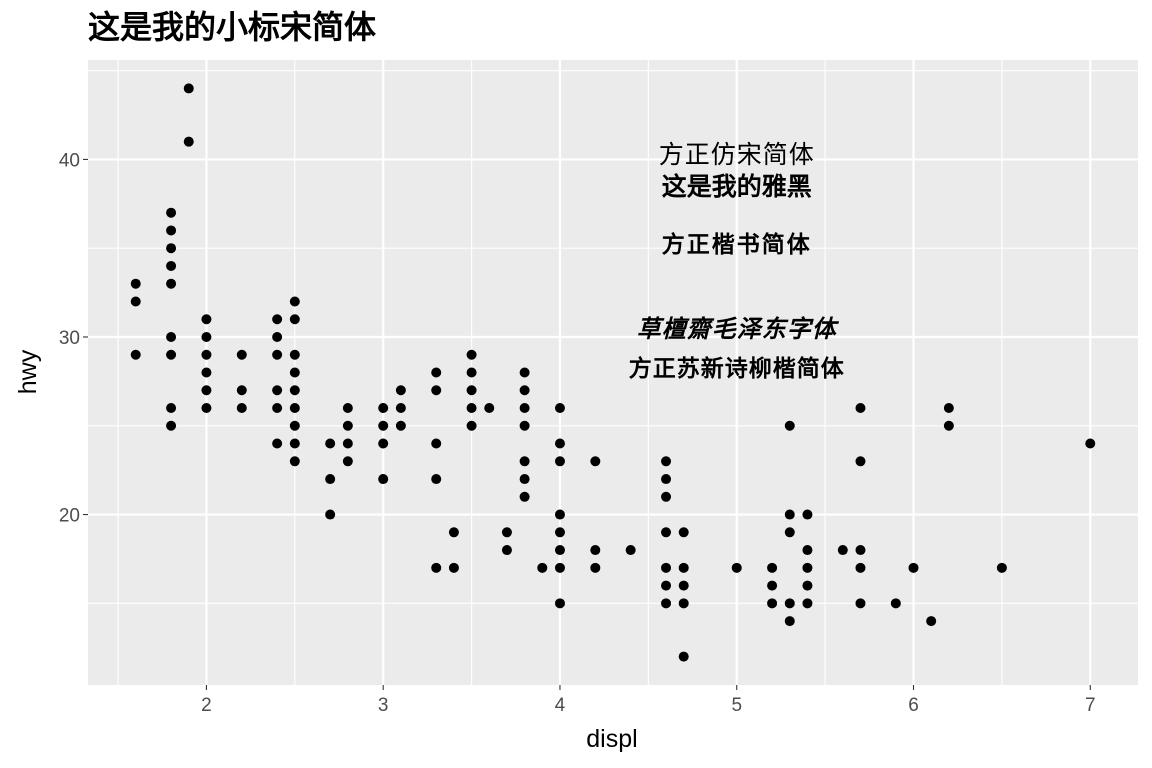 The height and width of the screenshot is (768, 1152). Describe the element at coordinates (737, 154) in the screenshot. I see `annotation-label: 方正仿宋简体` at that location.